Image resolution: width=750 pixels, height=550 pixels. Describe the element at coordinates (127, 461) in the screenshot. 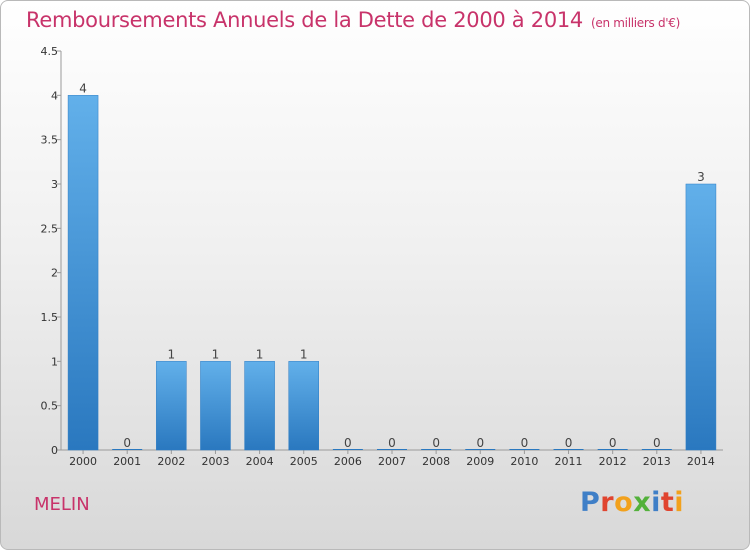

I see `x-tick-label: 2001` at that location.